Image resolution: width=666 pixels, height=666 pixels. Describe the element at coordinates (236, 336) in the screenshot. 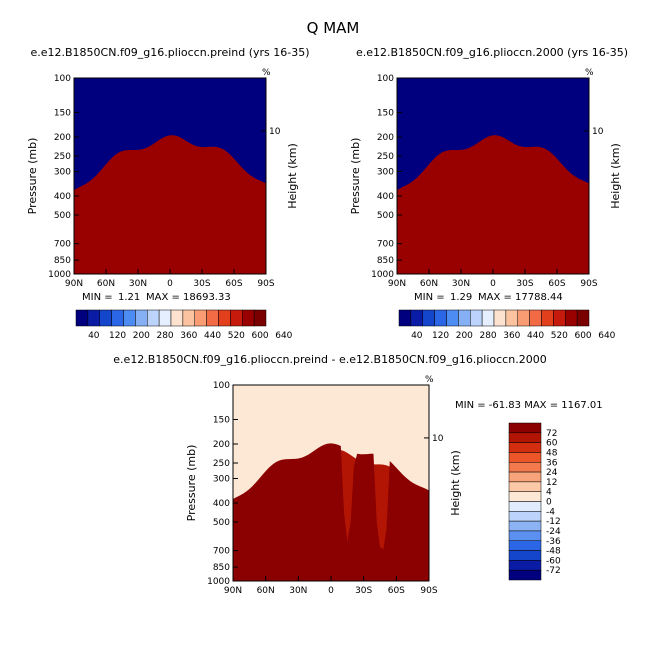

I see `colorbar-label: 520` at that location.